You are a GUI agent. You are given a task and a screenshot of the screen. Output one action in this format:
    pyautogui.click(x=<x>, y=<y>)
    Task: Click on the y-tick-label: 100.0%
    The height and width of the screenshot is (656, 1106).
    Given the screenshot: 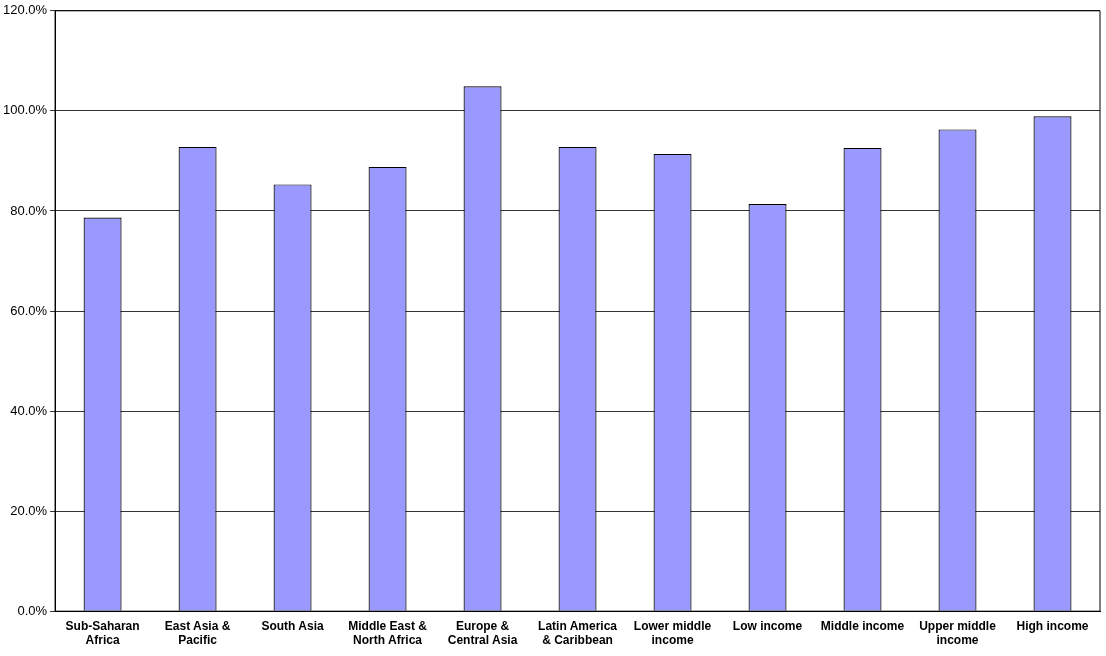 What is the action you would take?
    pyautogui.click(x=25, y=110)
    